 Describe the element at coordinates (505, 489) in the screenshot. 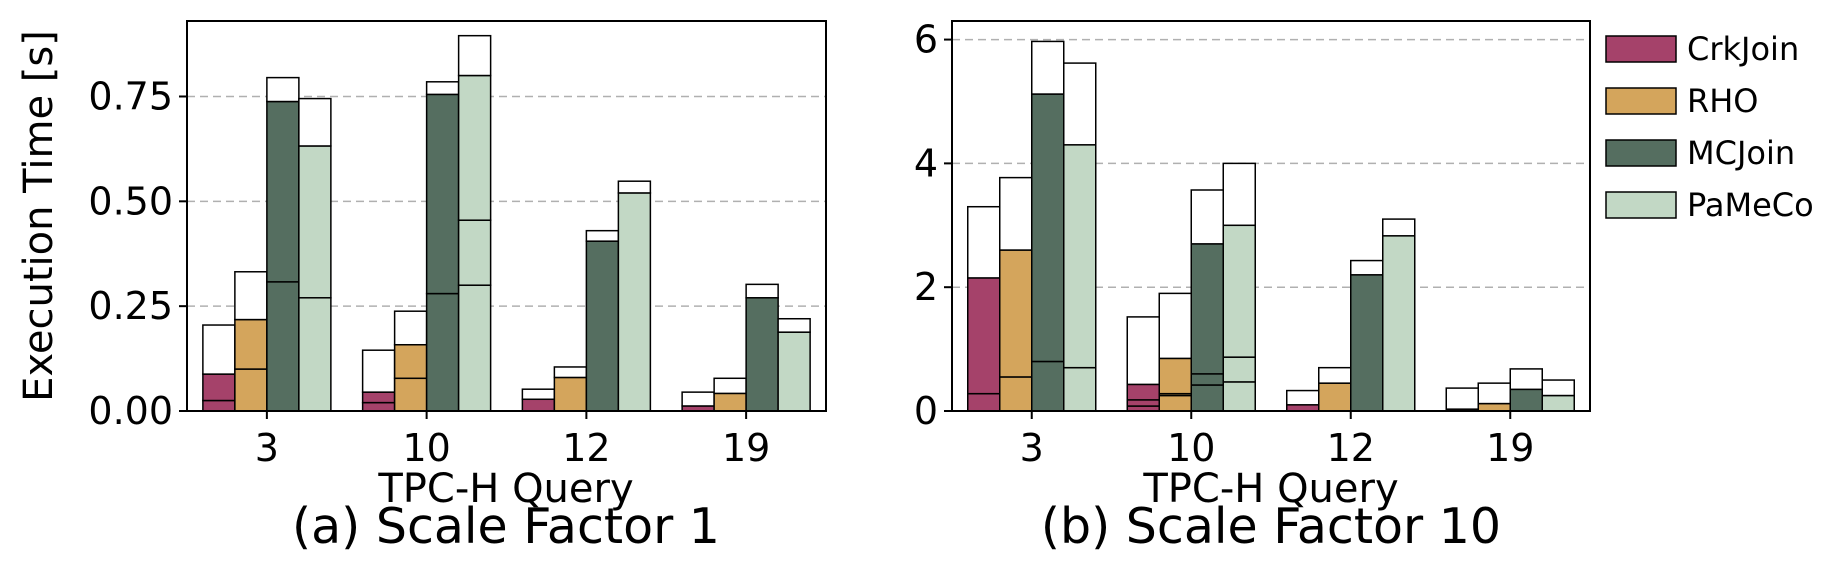

I see `x-axis-label-a: TPC-H Query` at that location.